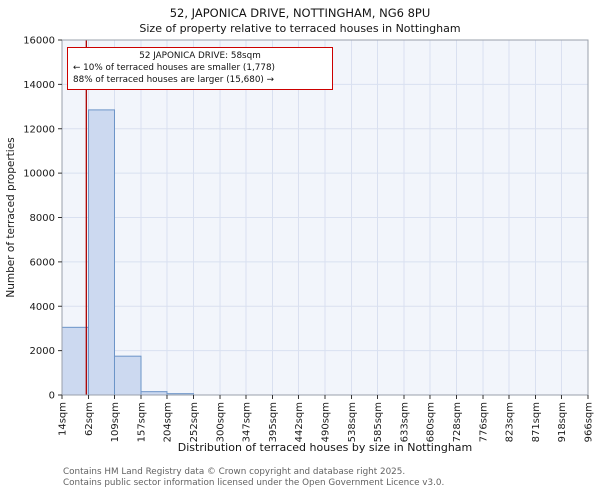 This screenshot has height=500, width=600. What do you see at coordinates (299, 422) in the screenshot?
I see `x-tick-label: 442sqm` at bounding box center [299, 422].